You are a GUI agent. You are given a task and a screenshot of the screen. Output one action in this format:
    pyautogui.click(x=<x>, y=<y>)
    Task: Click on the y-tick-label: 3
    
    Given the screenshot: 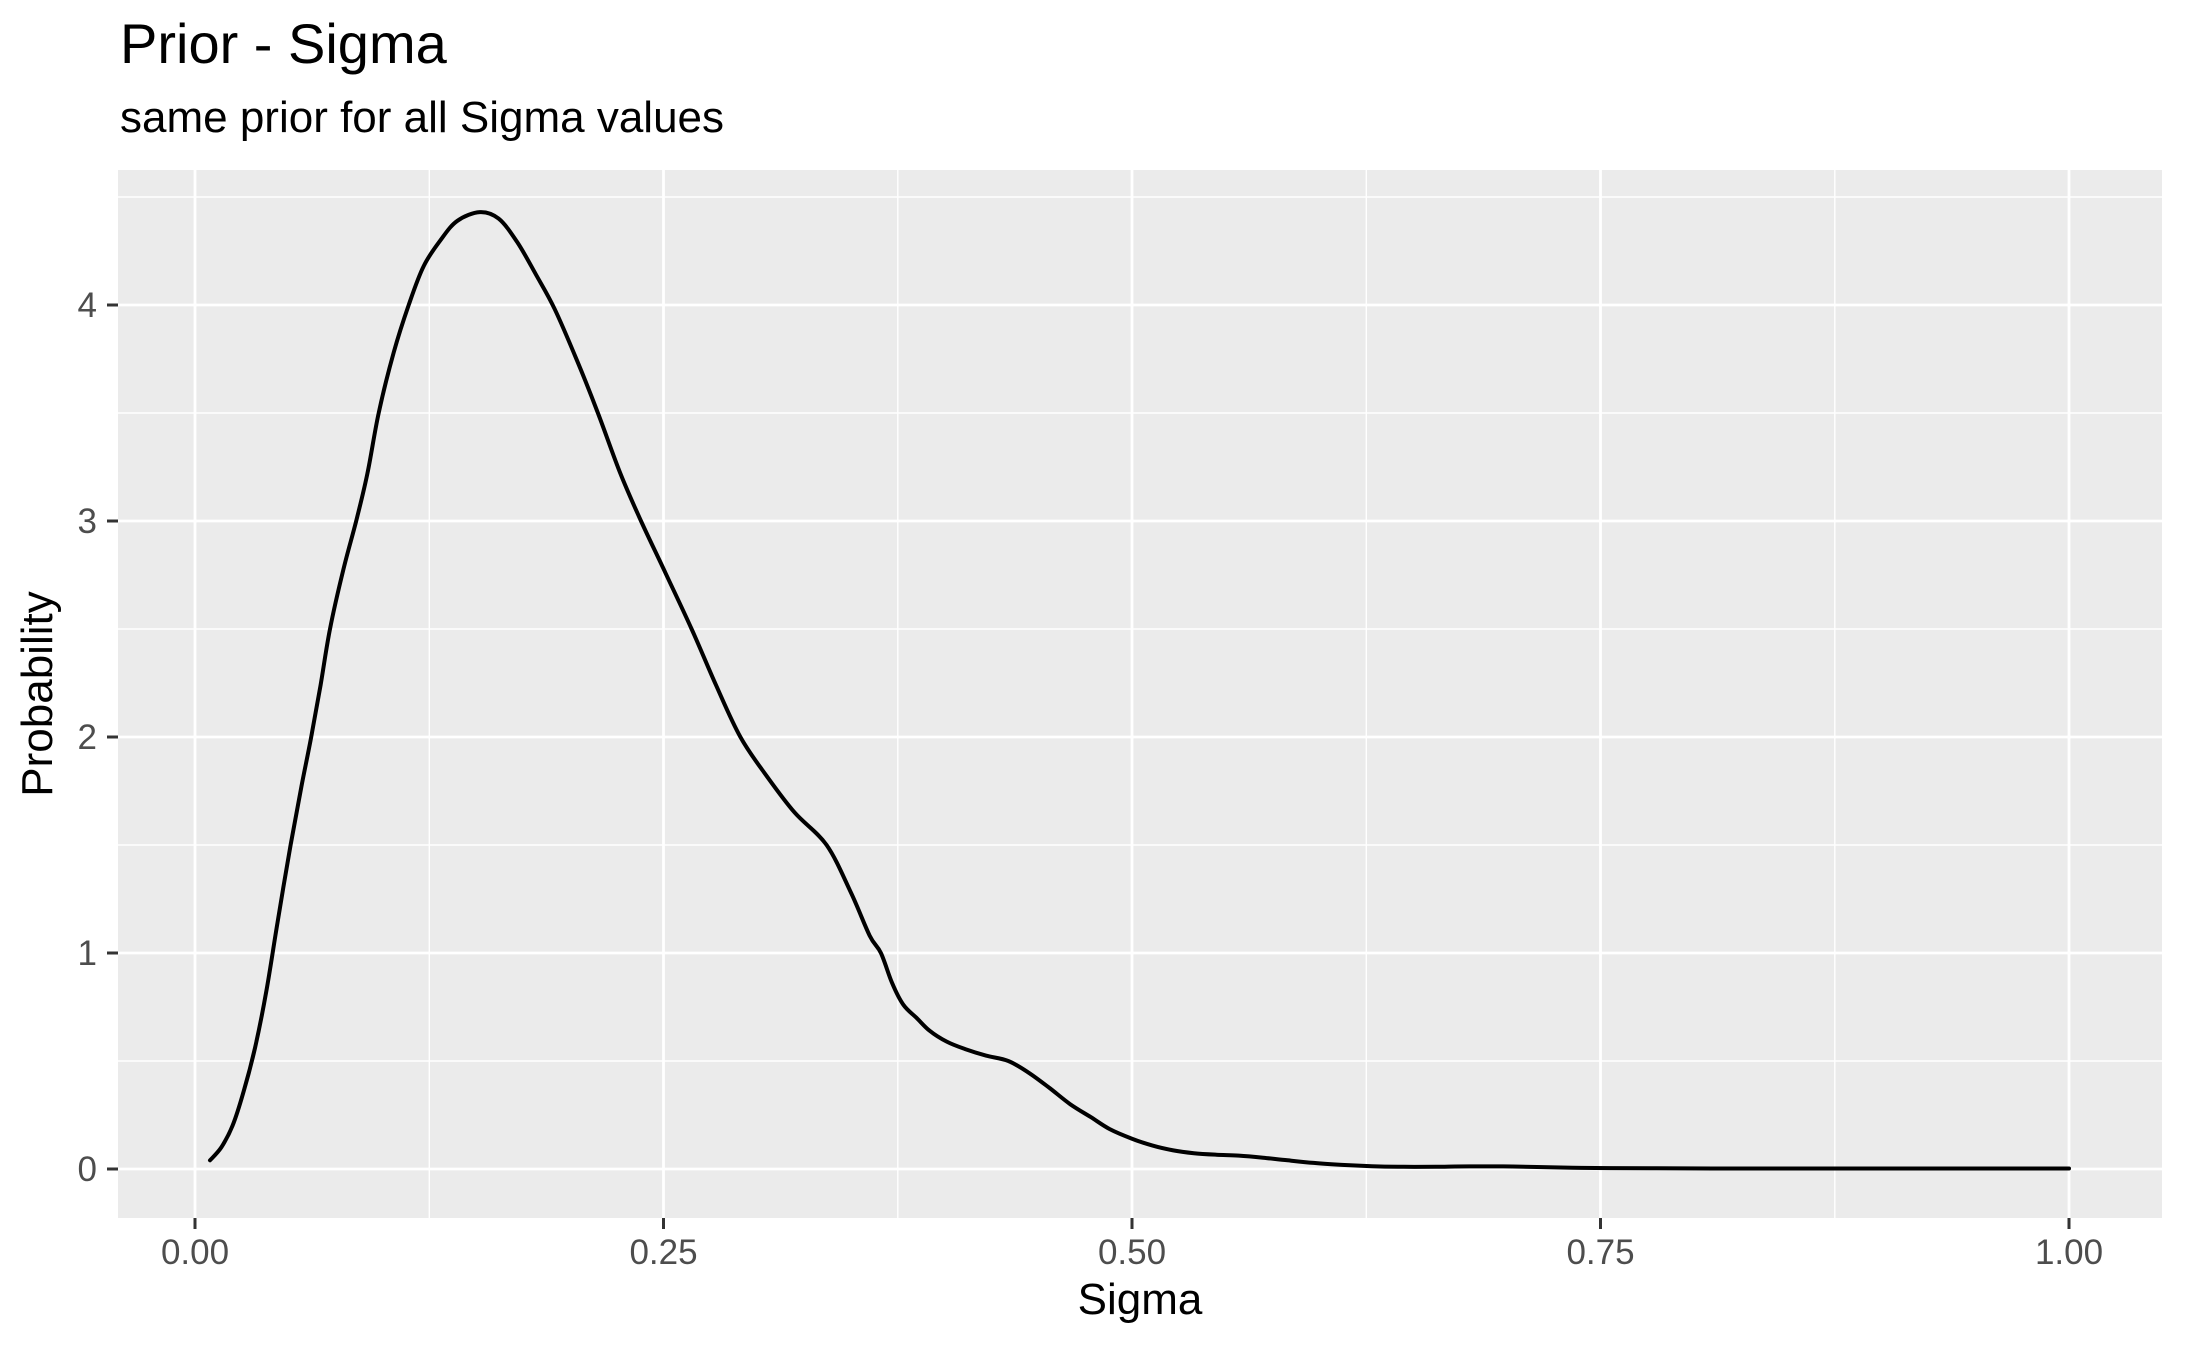 What is the action you would take?
    pyautogui.click(x=87, y=521)
    